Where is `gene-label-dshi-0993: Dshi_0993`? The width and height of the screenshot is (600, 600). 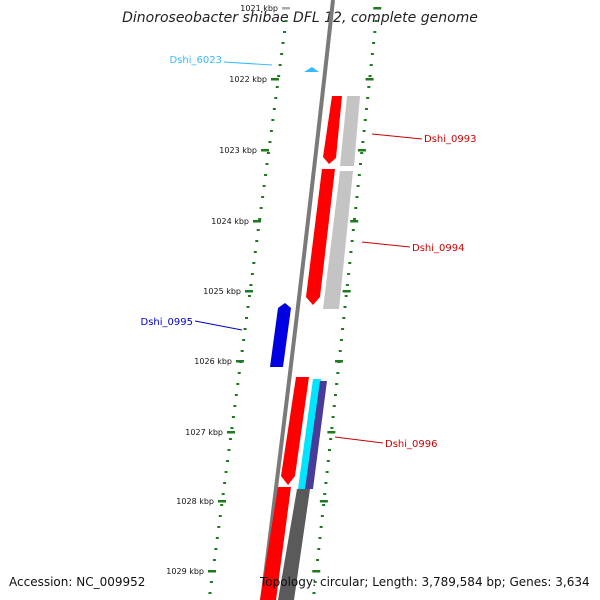 gene-label-dshi-0993: Dshi_0993 is located at coordinates (450, 139).